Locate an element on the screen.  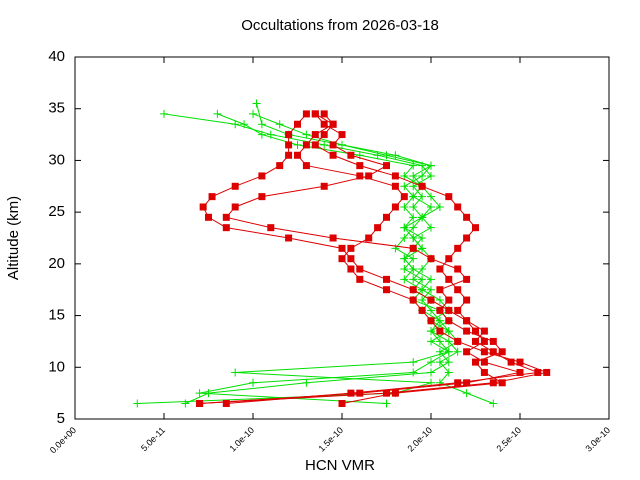
y-tick-label: 5 is located at coordinates (61, 418).